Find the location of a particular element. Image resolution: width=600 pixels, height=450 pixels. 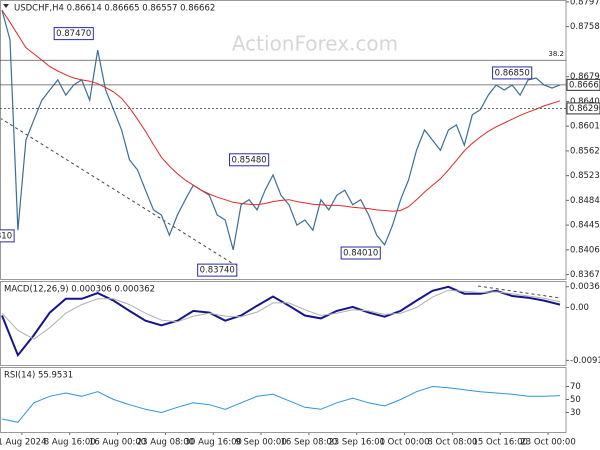

x-tick-label: 23 Oct 00:00 is located at coordinates (547, 443).